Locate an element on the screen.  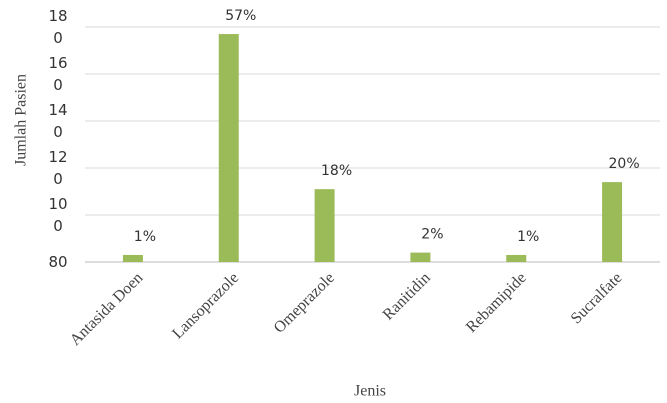
data-label: 2% is located at coordinates (432, 235).